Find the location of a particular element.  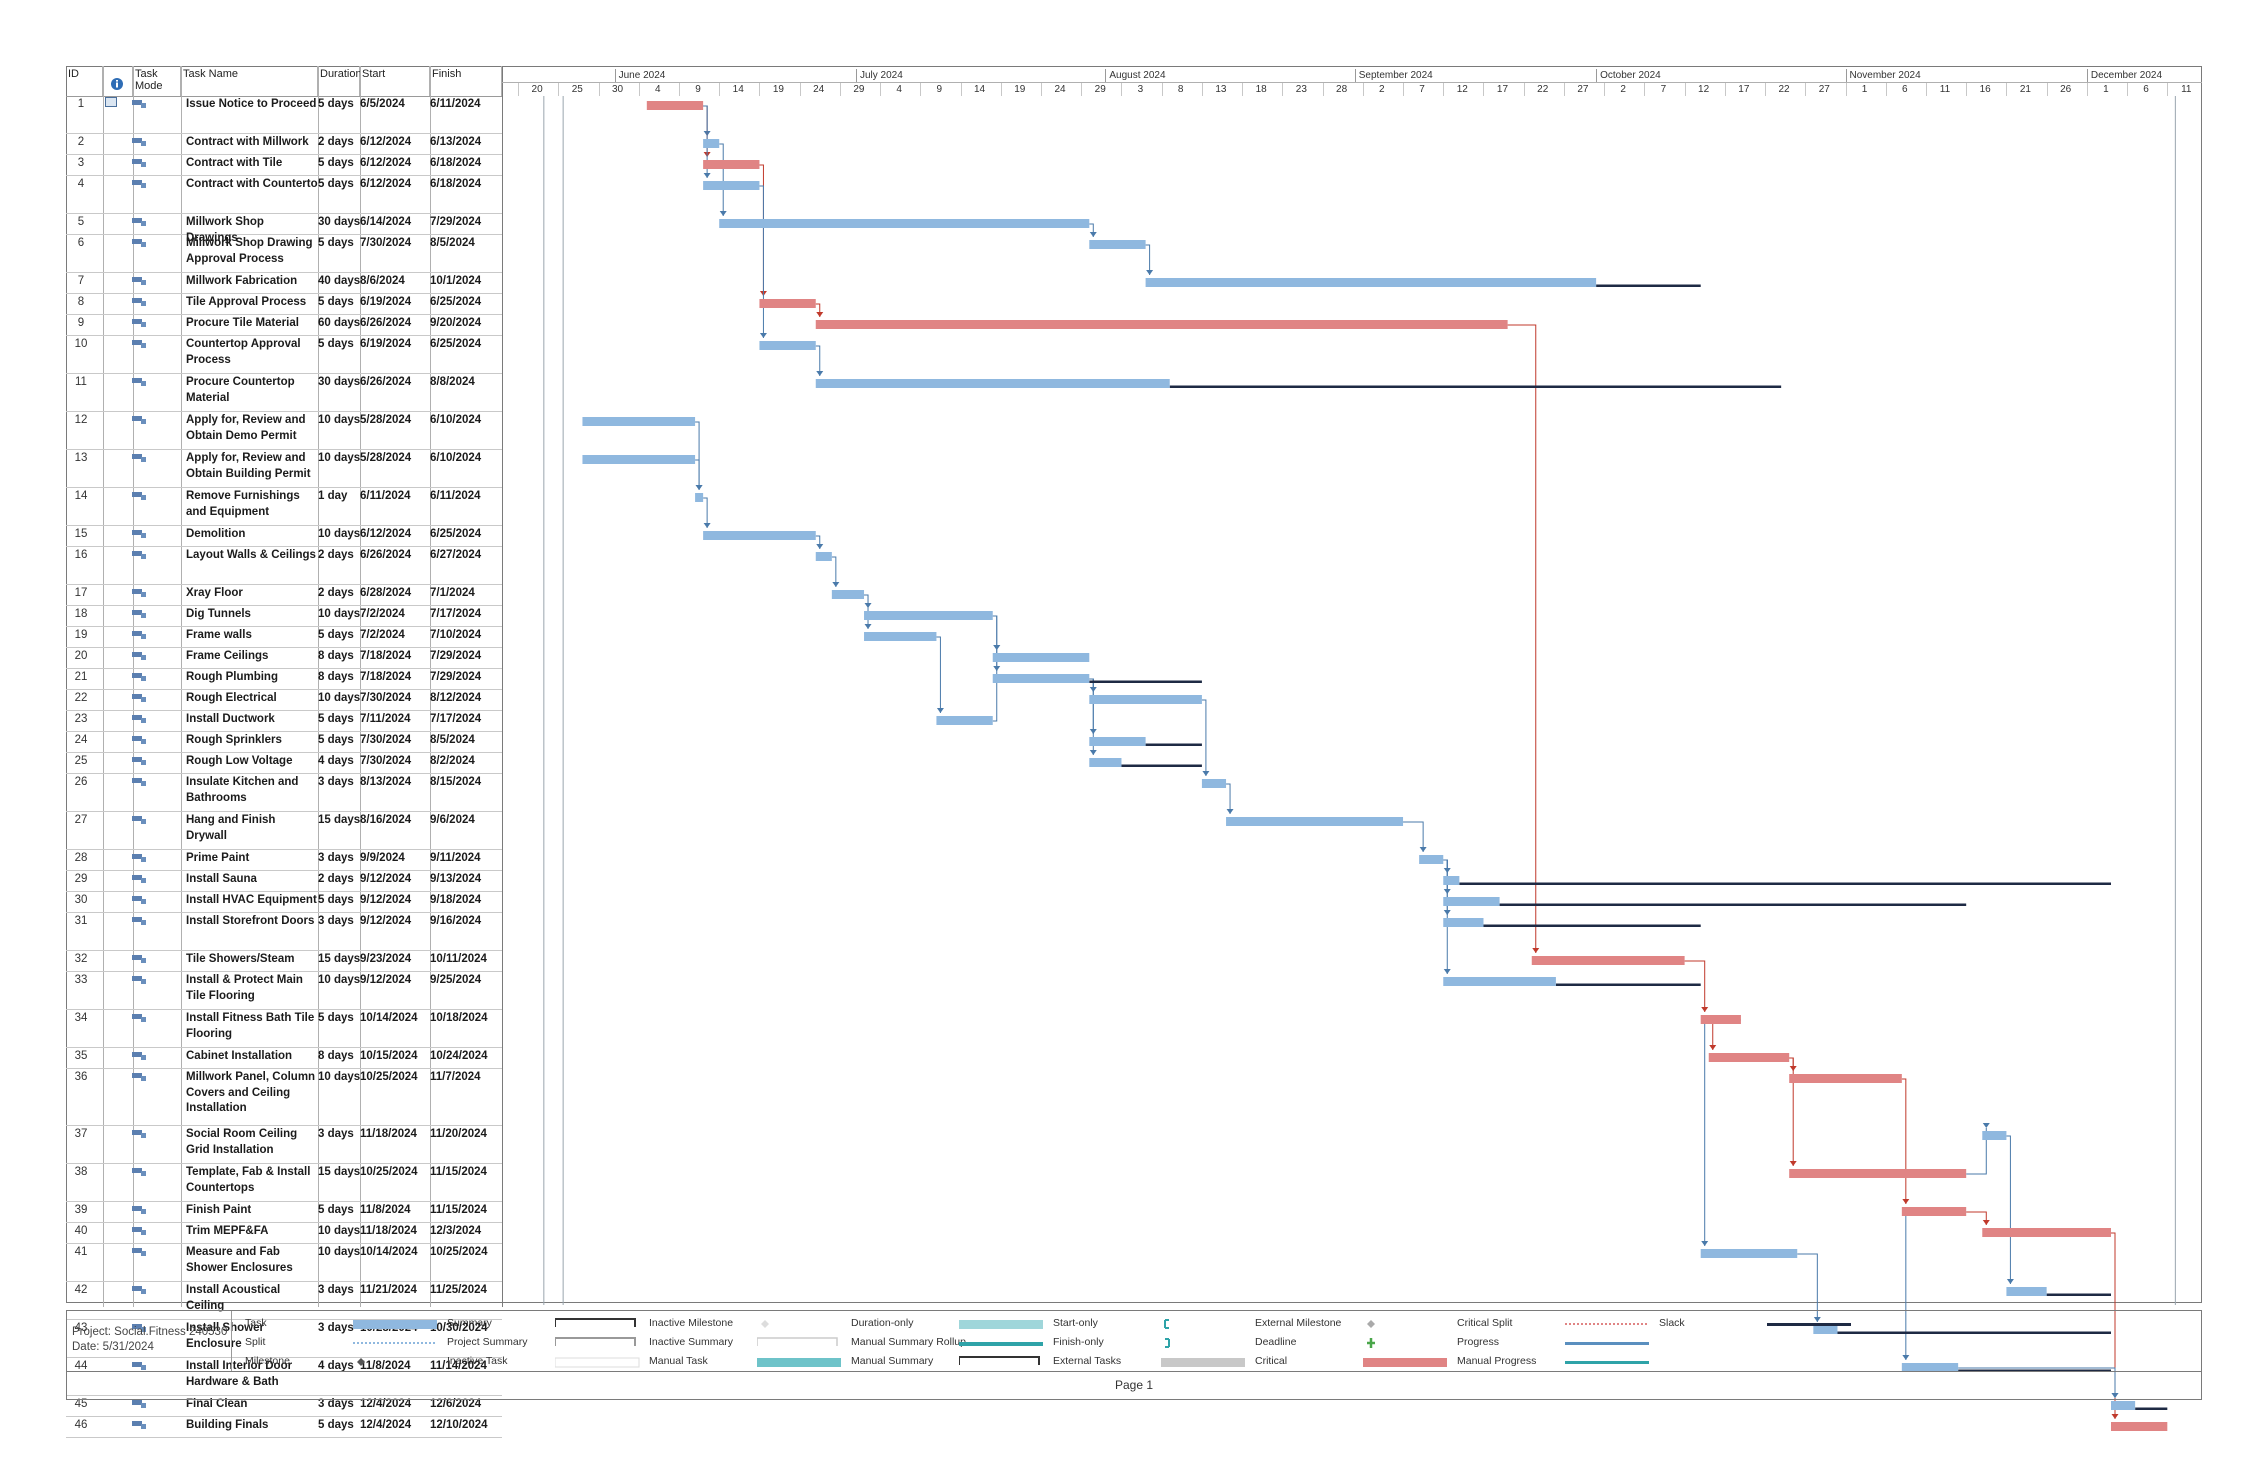

critical-task-bar is located at coordinates (1720, 1019).